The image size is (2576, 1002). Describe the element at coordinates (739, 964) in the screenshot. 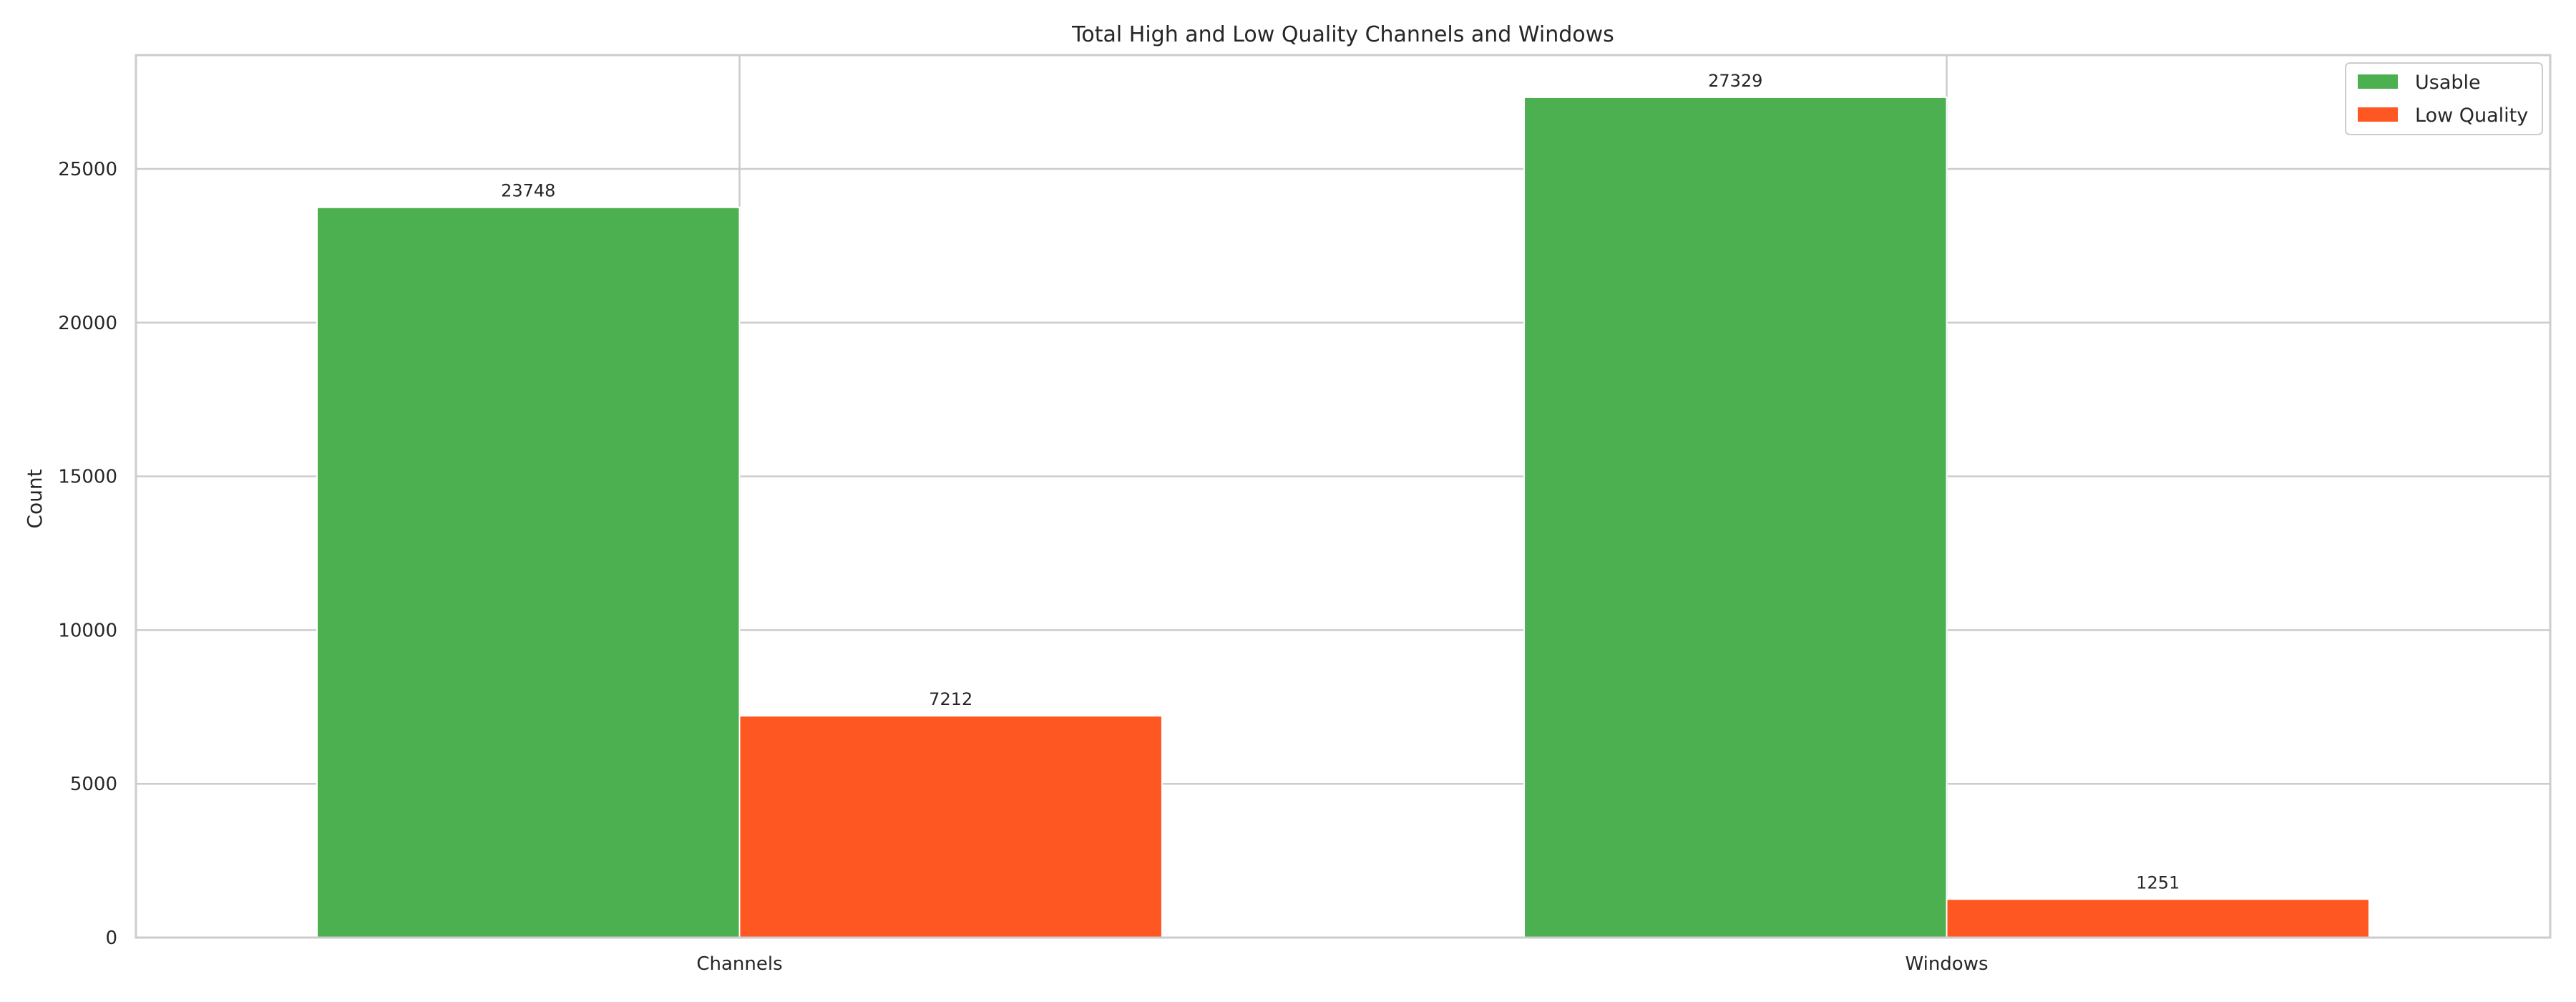

I see `x-tick-label: Channels` at that location.